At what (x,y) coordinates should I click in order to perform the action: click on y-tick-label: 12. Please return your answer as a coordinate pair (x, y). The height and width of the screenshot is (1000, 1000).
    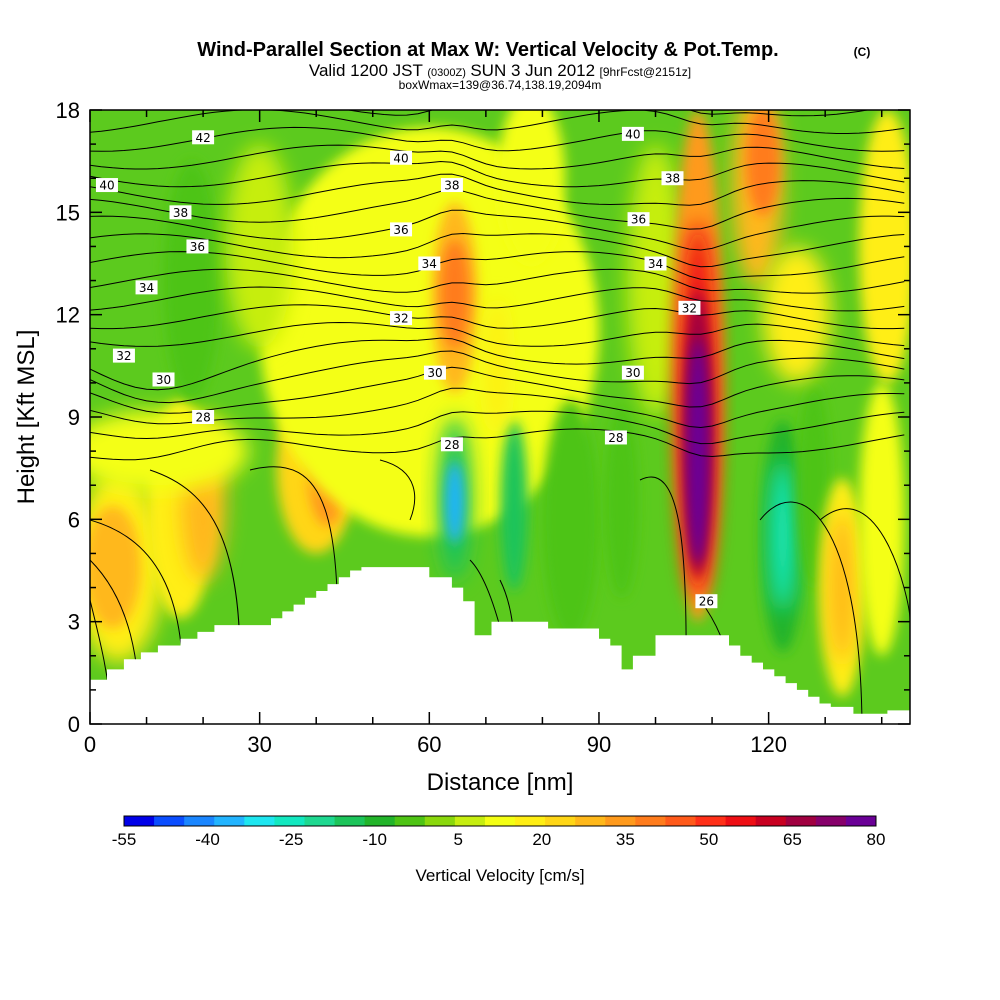
    Looking at the image, I should click on (68, 315).